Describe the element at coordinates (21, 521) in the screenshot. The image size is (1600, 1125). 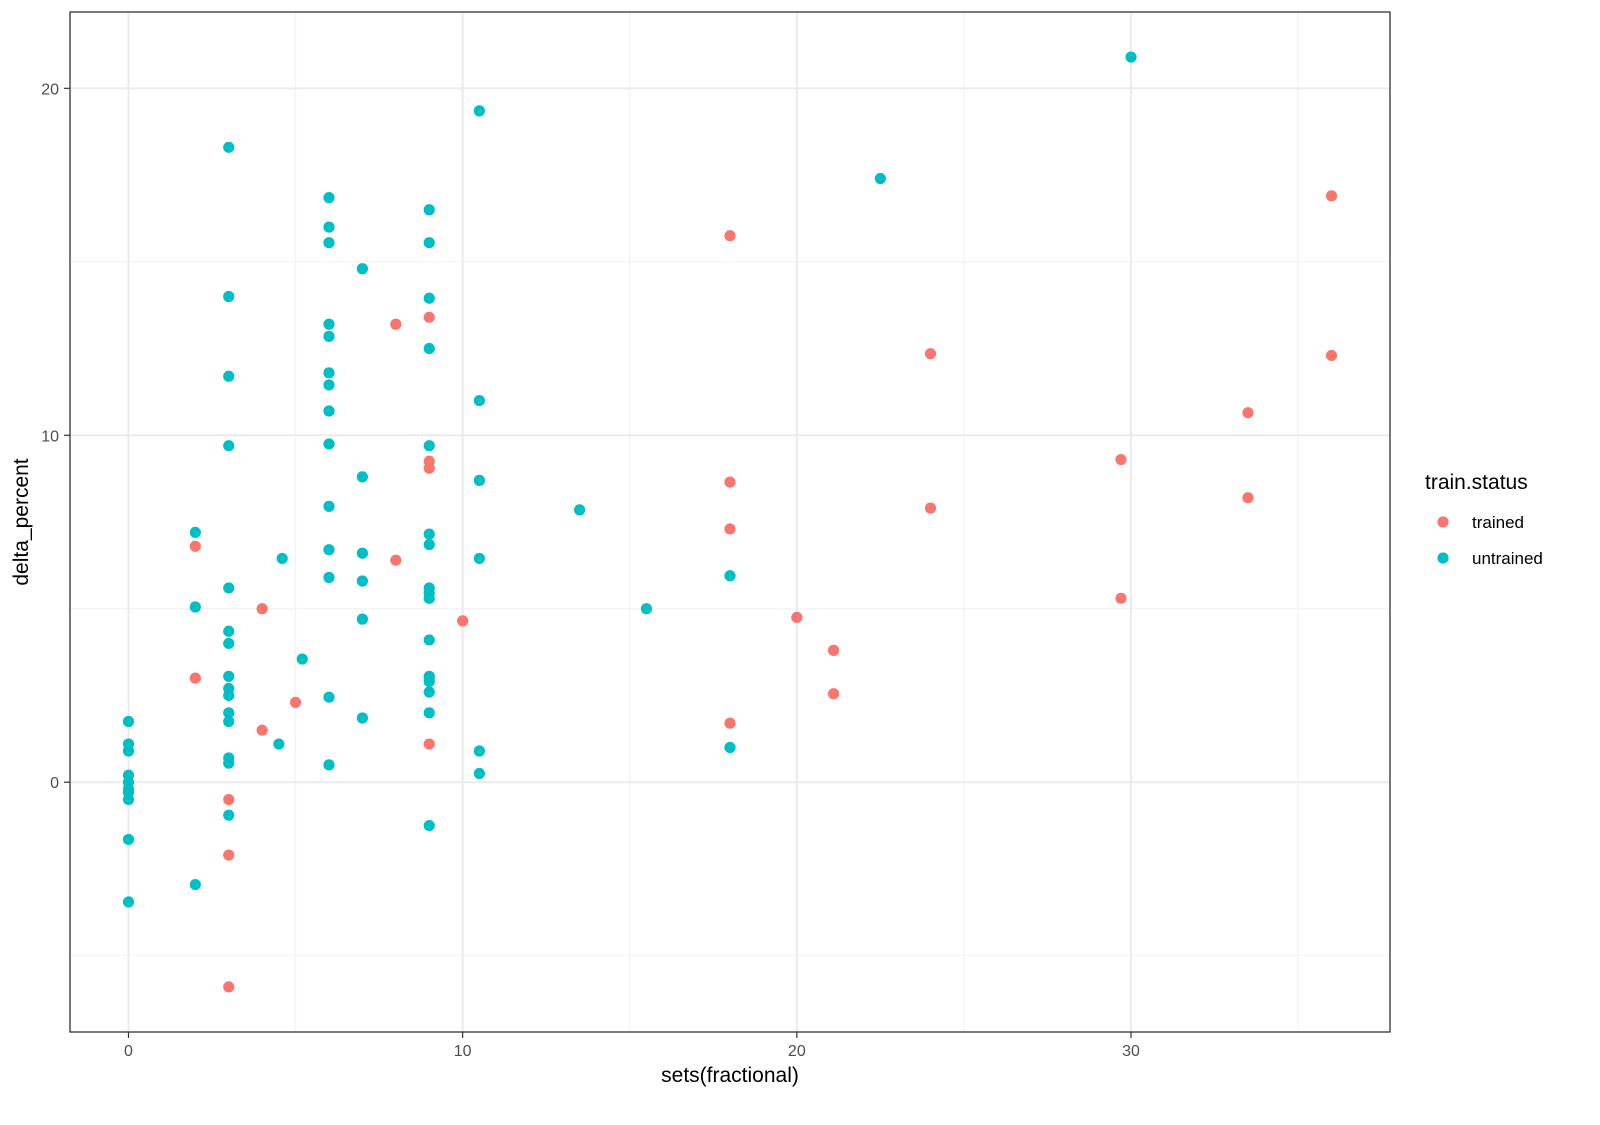
I see `y-axis-title: delta_percent` at that location.